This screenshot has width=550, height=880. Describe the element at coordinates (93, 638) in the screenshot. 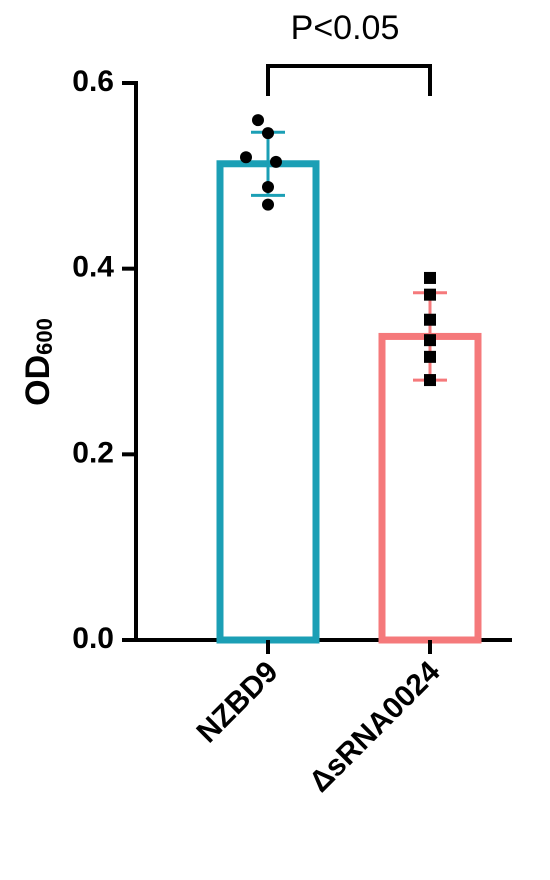

I see `y-tick-label: 0.0` at that location.